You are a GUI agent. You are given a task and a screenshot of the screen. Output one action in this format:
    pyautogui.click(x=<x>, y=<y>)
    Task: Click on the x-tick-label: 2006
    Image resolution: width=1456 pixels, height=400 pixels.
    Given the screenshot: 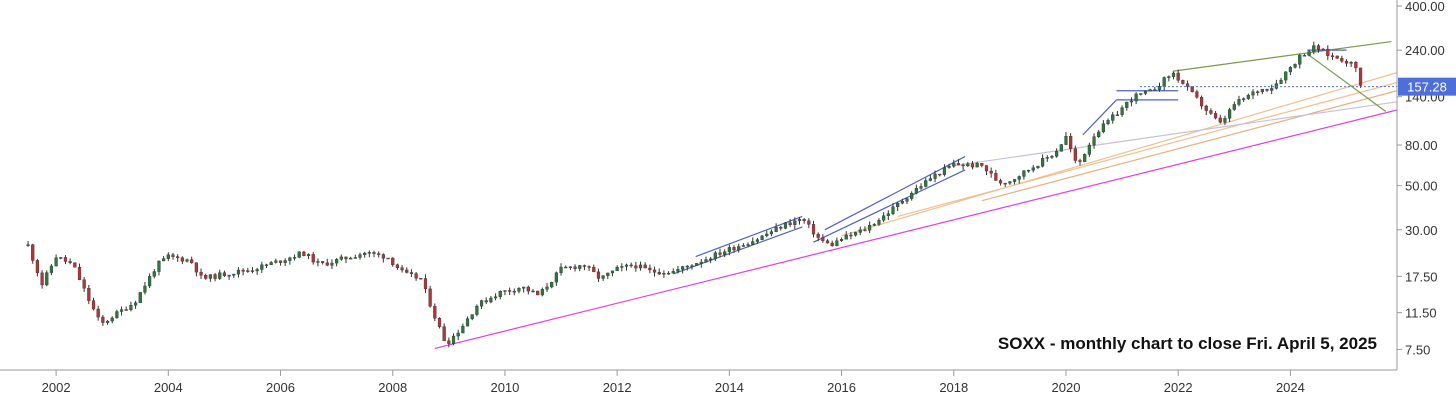 What is the action you would take?
    pyautogui.click(x=280, y=387)
    